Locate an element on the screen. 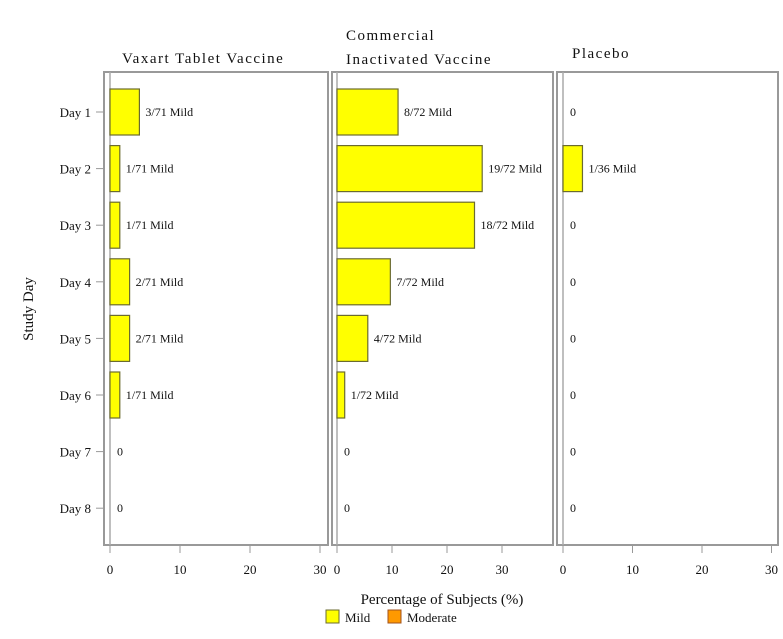 The width and height of the screenshot is (783, 639). y-tick-label: Day 1 is located at coordinates (75, 112).